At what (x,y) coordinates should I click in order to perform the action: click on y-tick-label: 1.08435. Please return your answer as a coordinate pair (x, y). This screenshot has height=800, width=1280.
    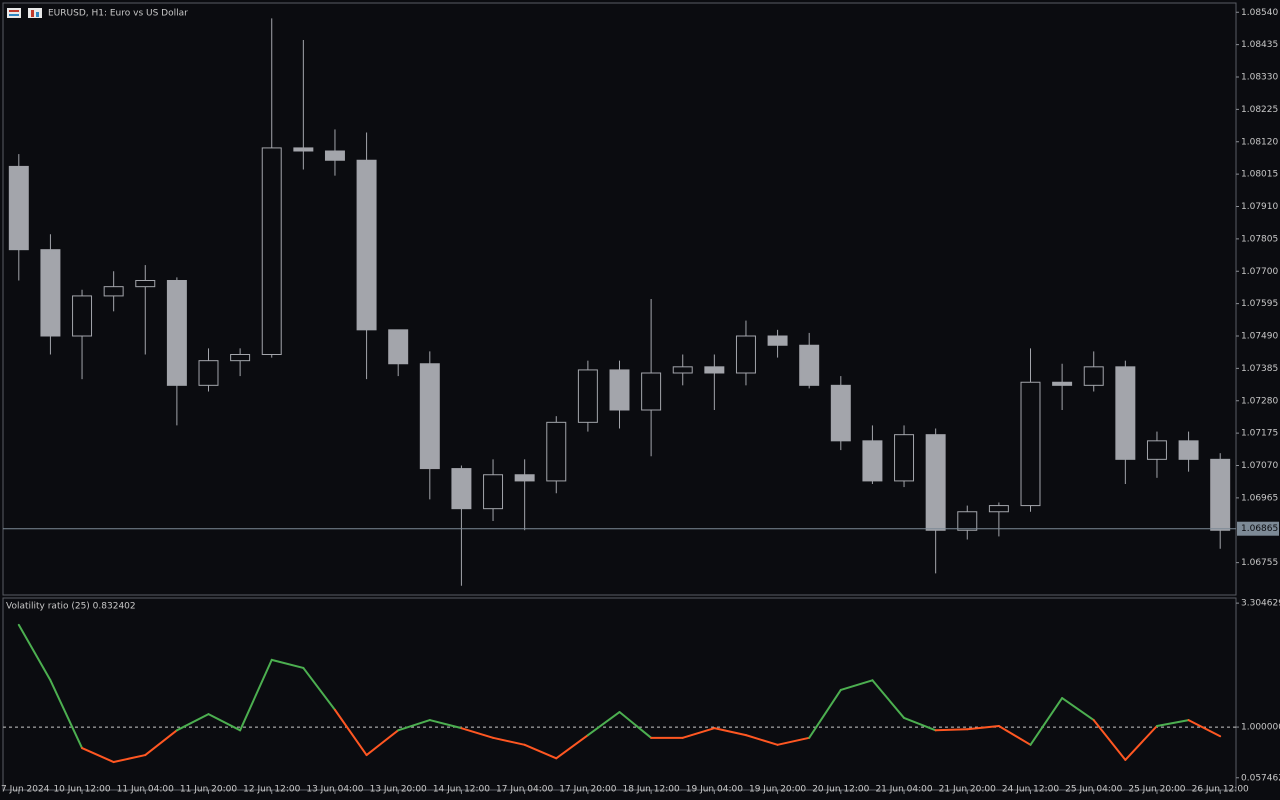
    Looking at the image, I should click on (1259, 45).